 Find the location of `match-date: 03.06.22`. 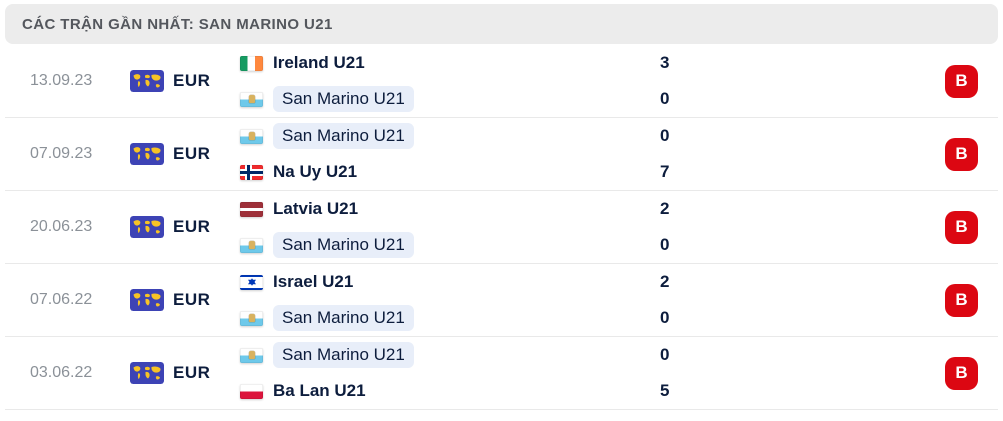

match-date: 03.06.22 is located at coordinates (61, 372).